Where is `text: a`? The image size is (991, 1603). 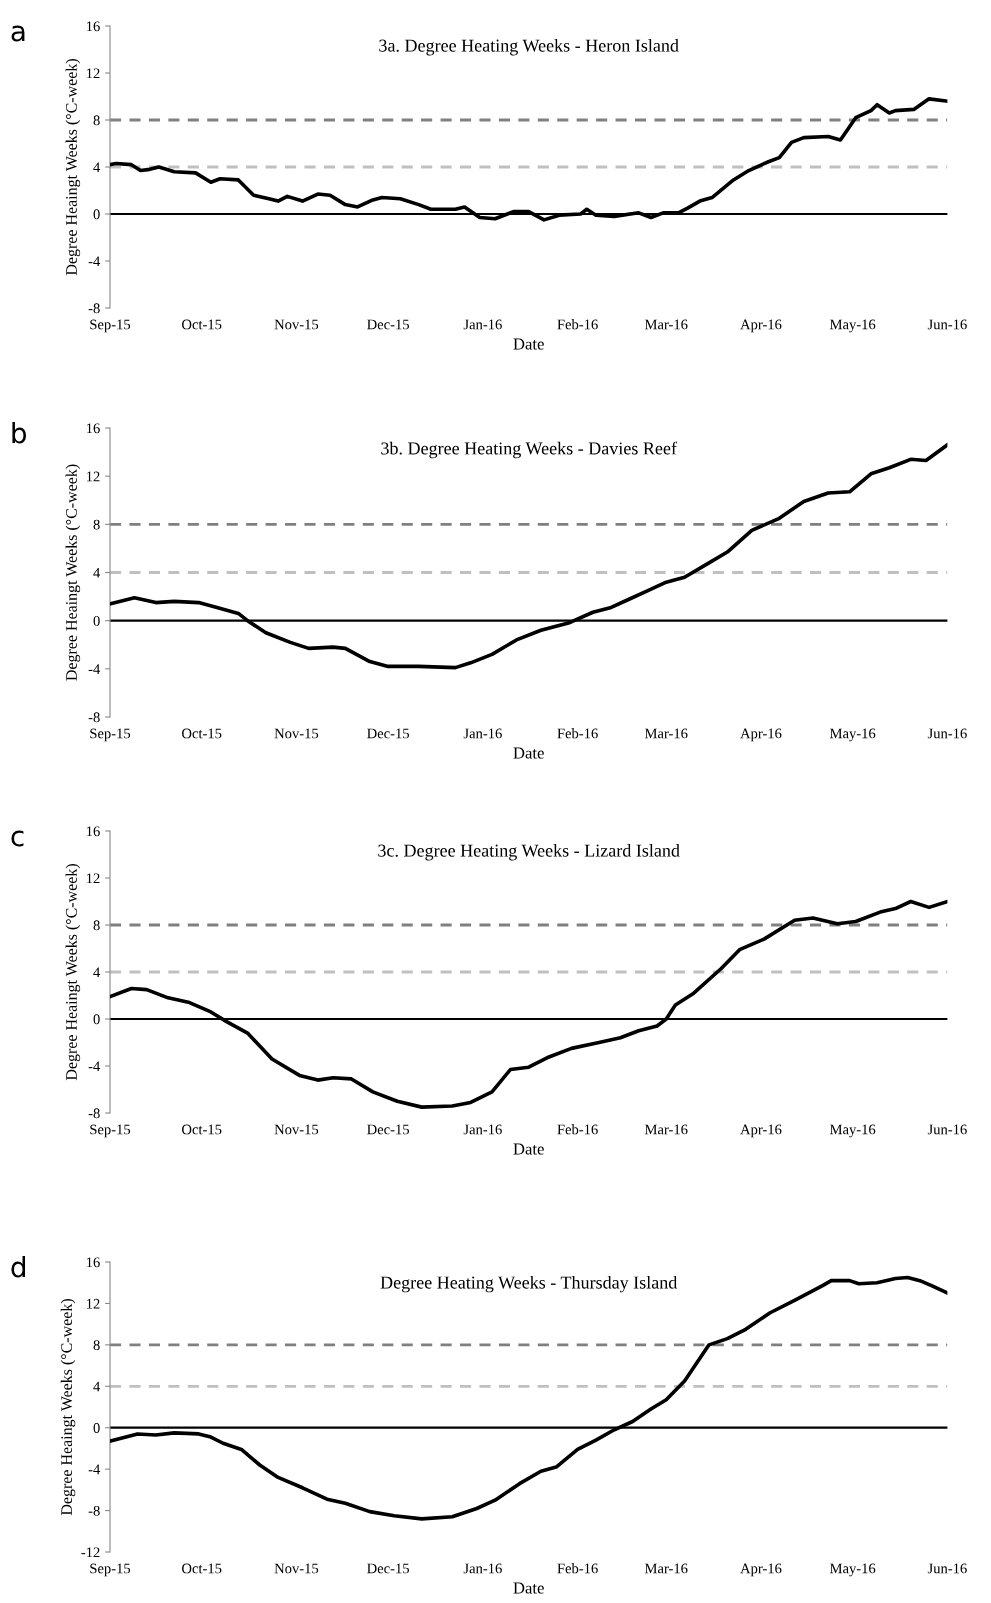 text: a is located at coordinates (18, 33).